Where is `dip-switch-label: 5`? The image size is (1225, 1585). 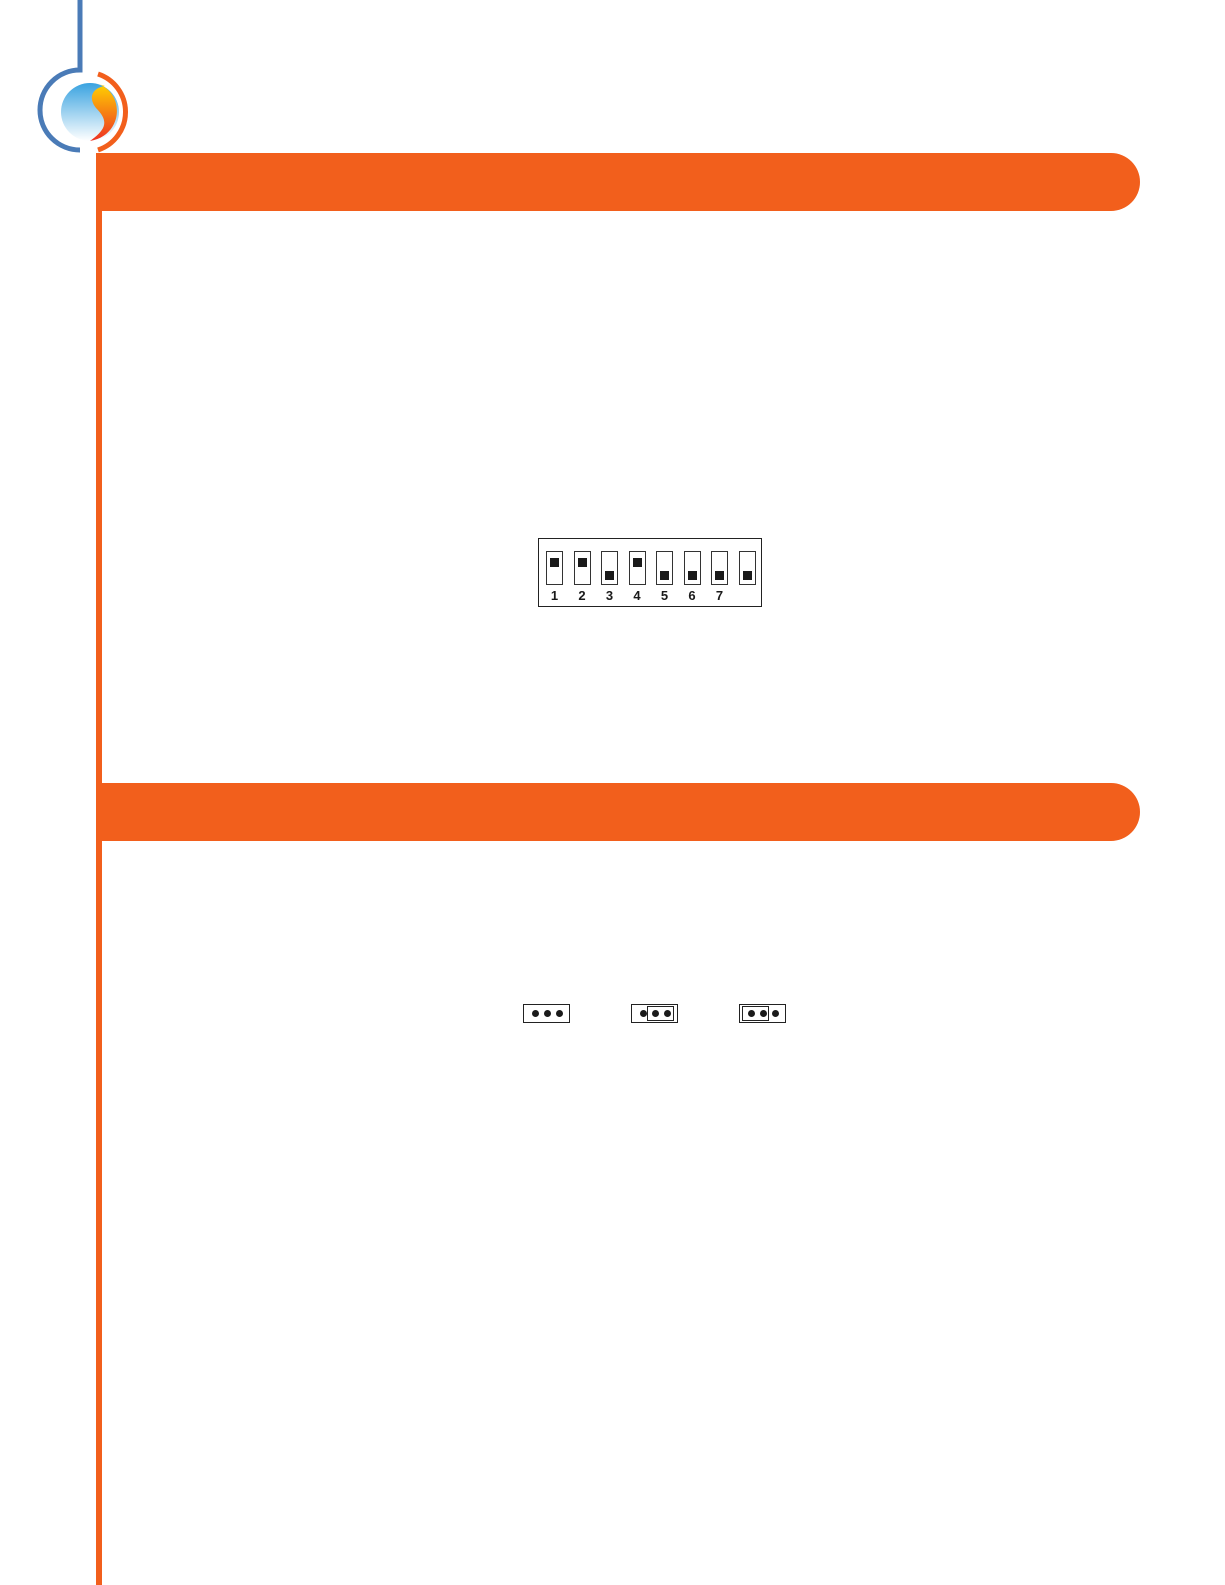
dip-switch-label: 5 is located at coordinates (664, 595).